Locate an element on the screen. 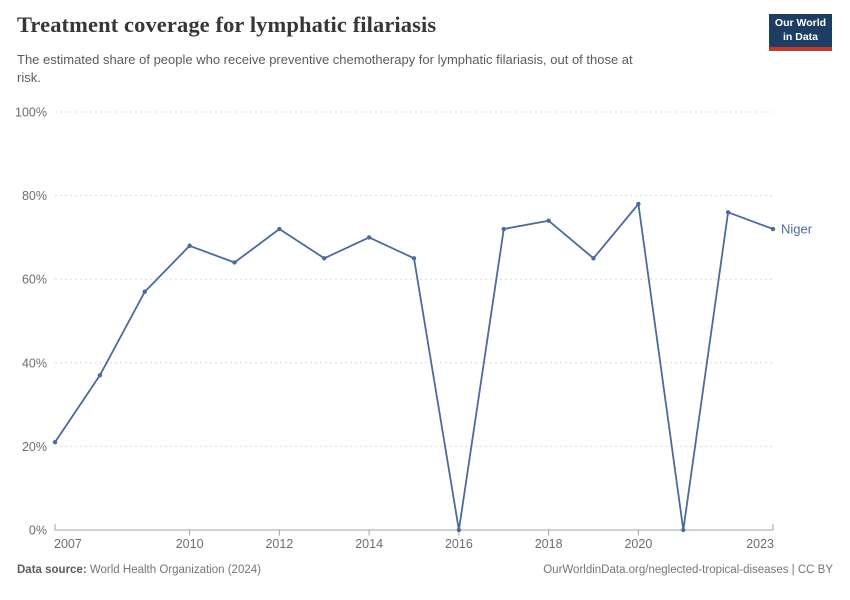  owid-logo: Our World in Data is located at coordinates (800, 32).